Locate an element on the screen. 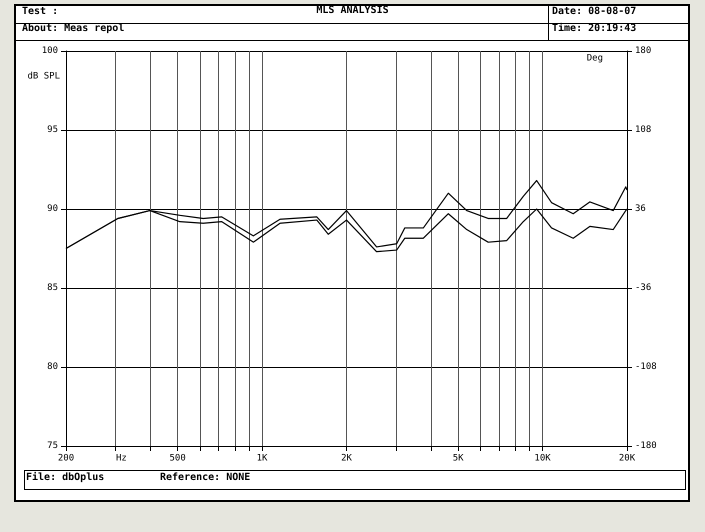 This screenshot has height=532, width=705. x-tick-label: 500 is located at coordinates (177, 459).